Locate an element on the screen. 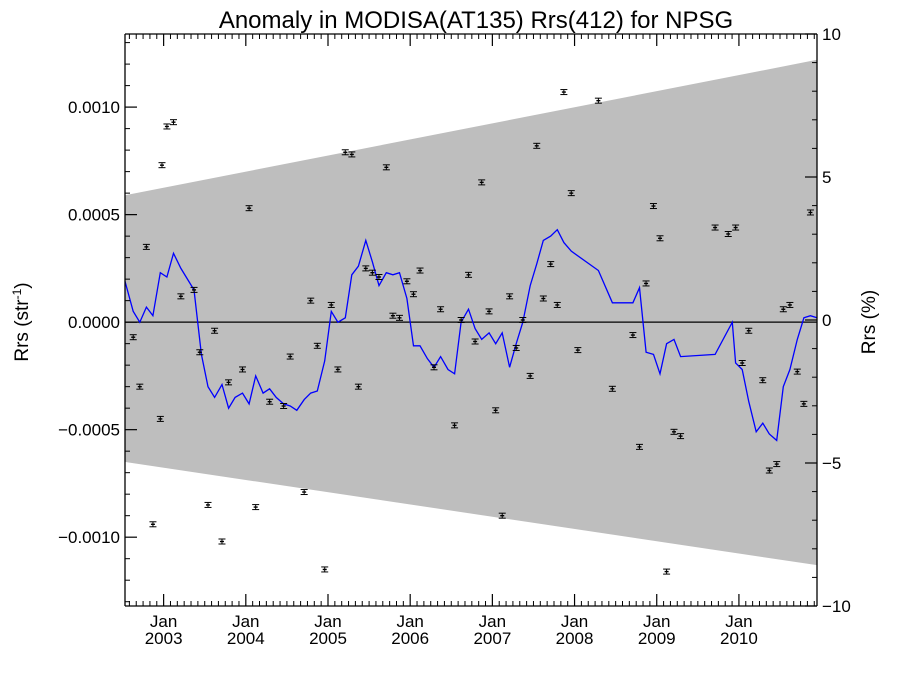  y-axis-label-text: Rrs (str is located at coordinates (22, 330).